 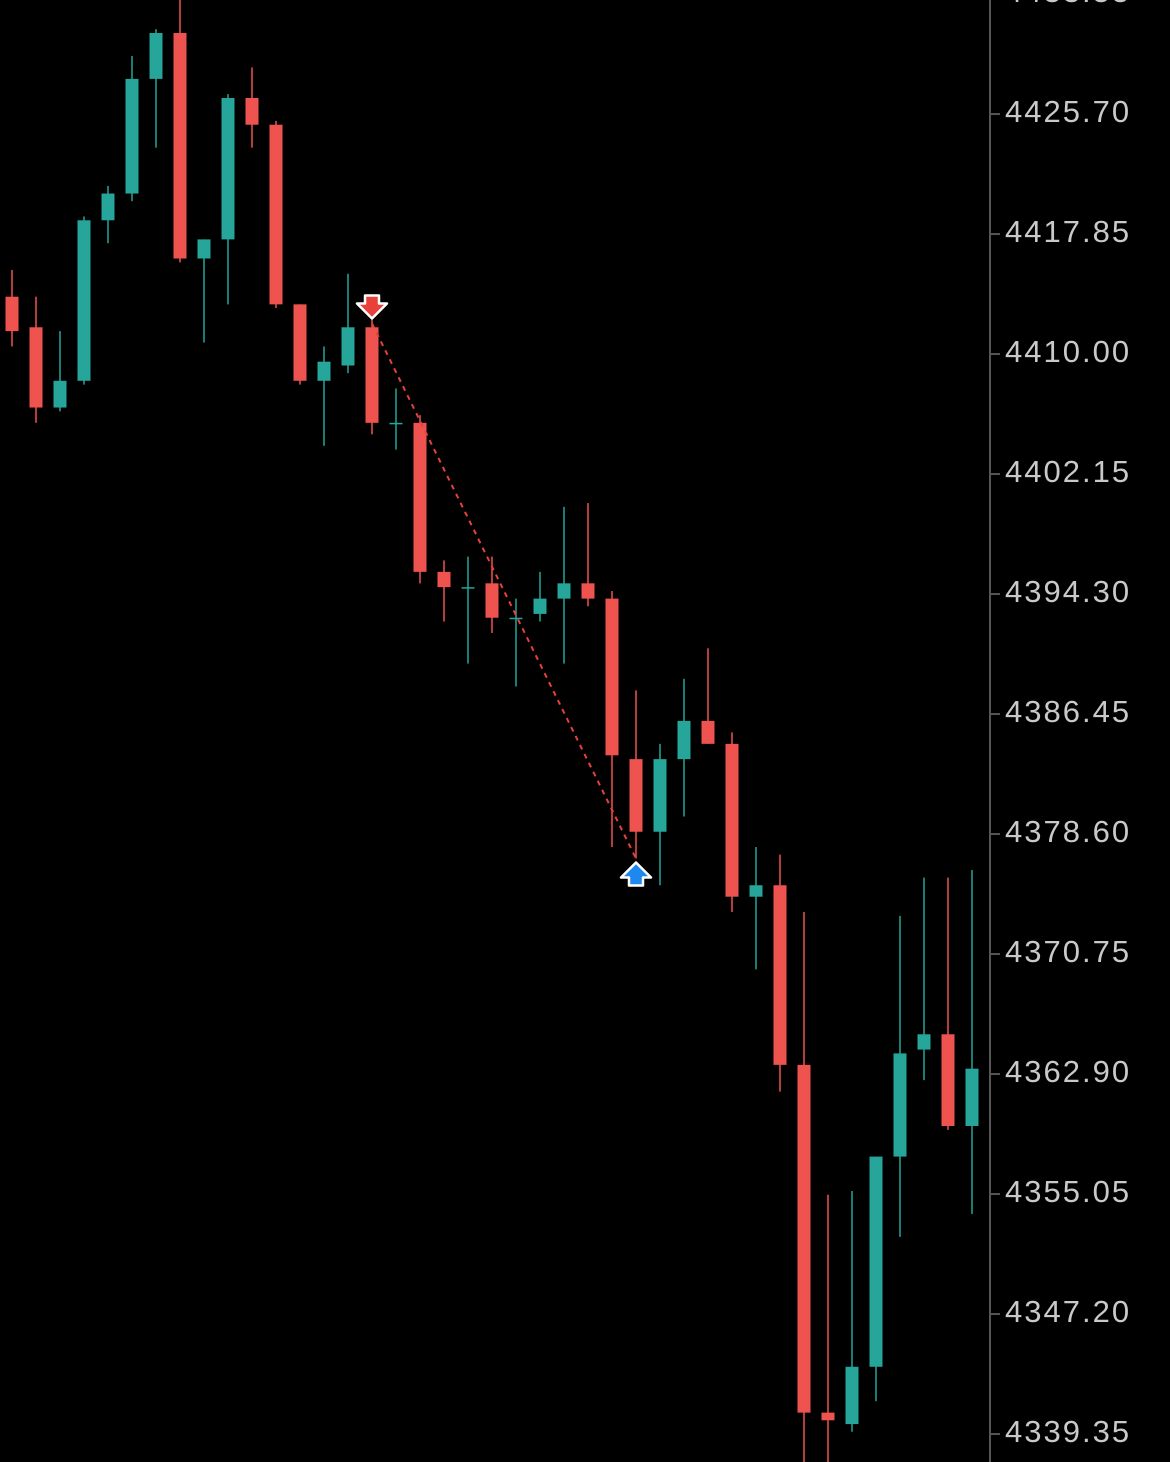 I want to click on y-tick-label: 4433.55, so click(x=1068, y=4).